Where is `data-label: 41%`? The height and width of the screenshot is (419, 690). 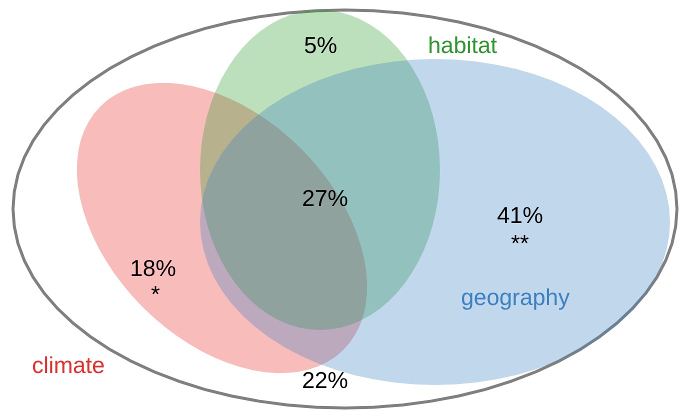
data-label: 41% is located at coordinates (520, 215).